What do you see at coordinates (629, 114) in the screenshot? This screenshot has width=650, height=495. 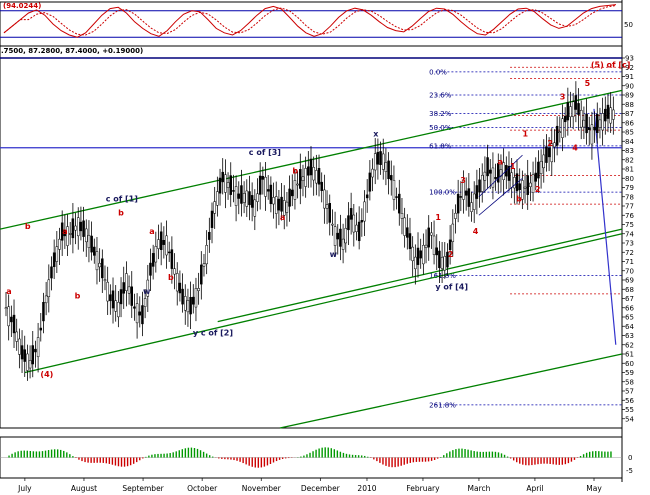 I see `price-tick-87: 87` at bounding box center [629, 114].